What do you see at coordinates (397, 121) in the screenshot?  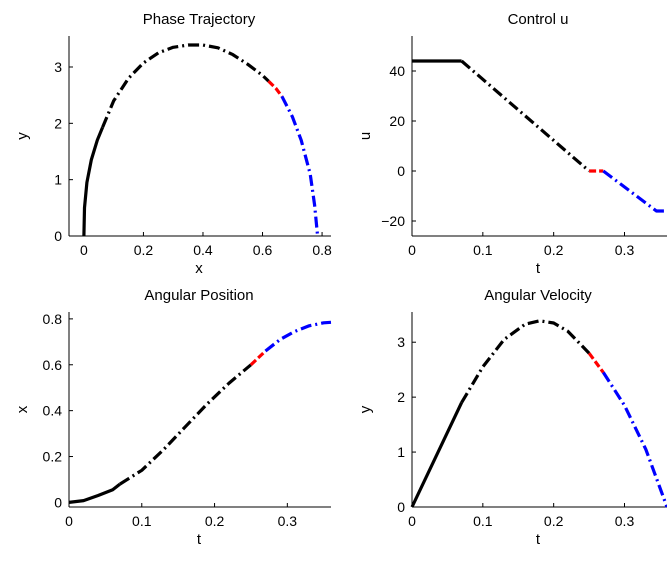 I see `y-tick-label: 20` at bounding box center [397, 121].